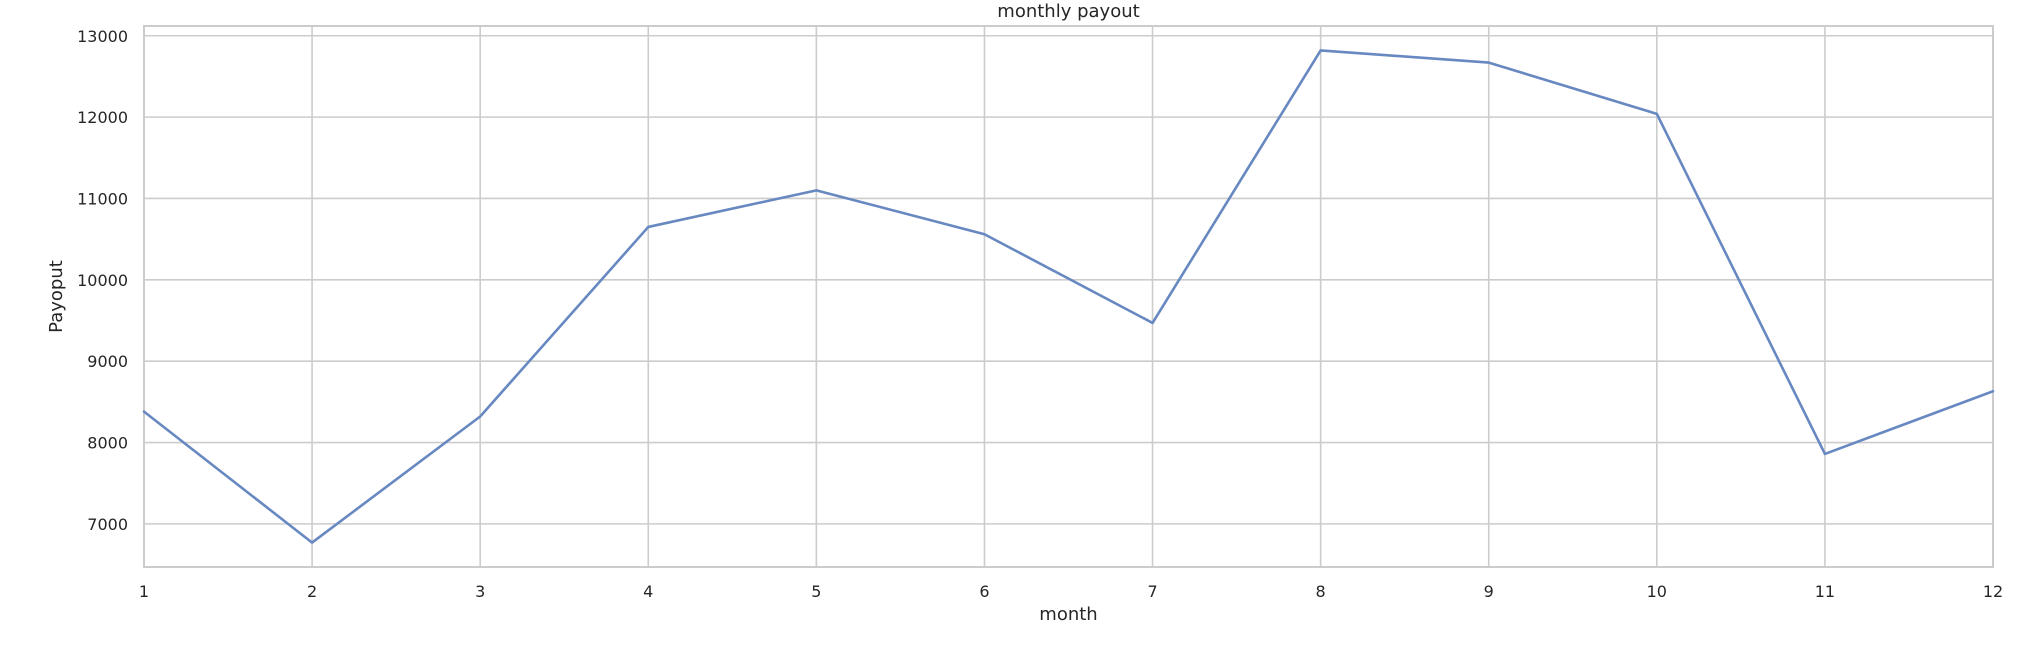 The image size is (2042, 650). What do you see at coordinates (144, 591) in the screenshot?
I see `x-tick-label: 1` at bounding box center [144, 591].